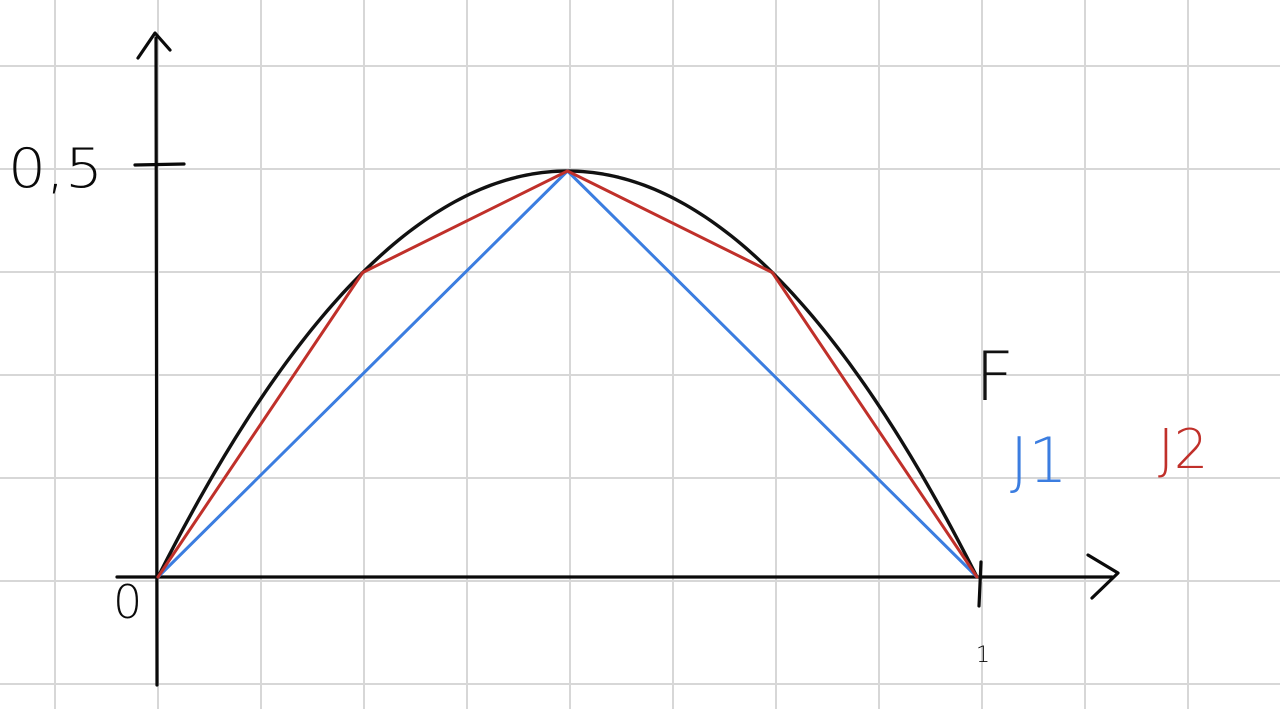  I want to click on y-tick-top, so click(159, 164).